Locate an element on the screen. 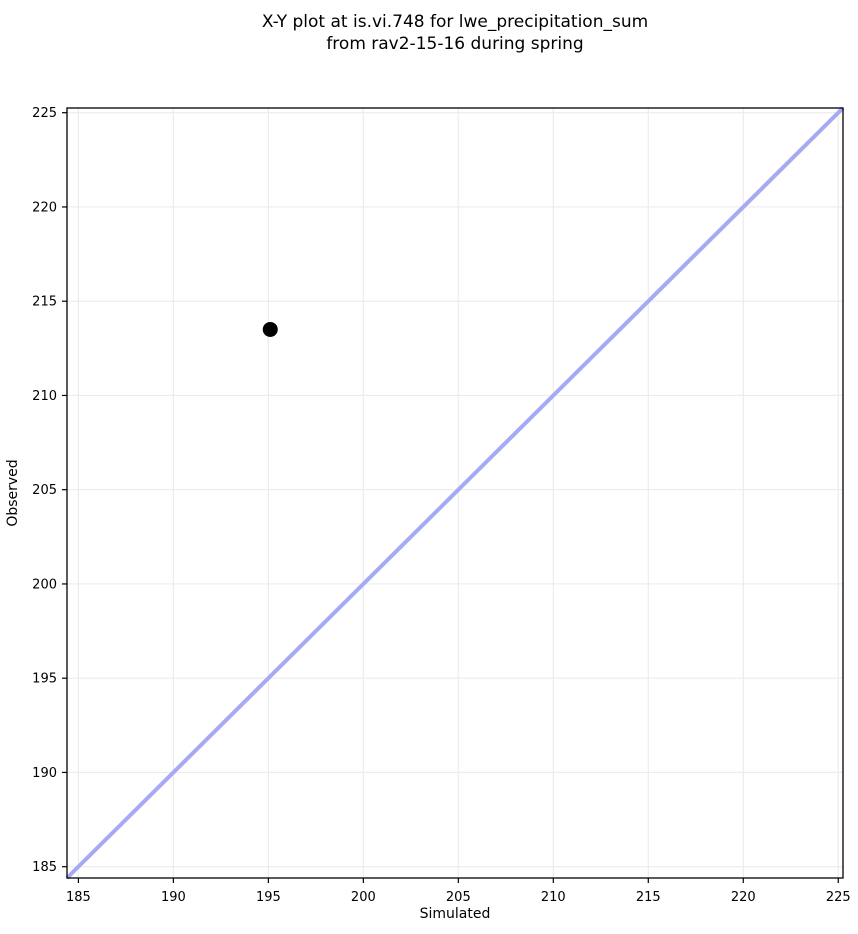 The image size is (858, 934). x-tick-label: 200 is located at coordinates (363, 897).